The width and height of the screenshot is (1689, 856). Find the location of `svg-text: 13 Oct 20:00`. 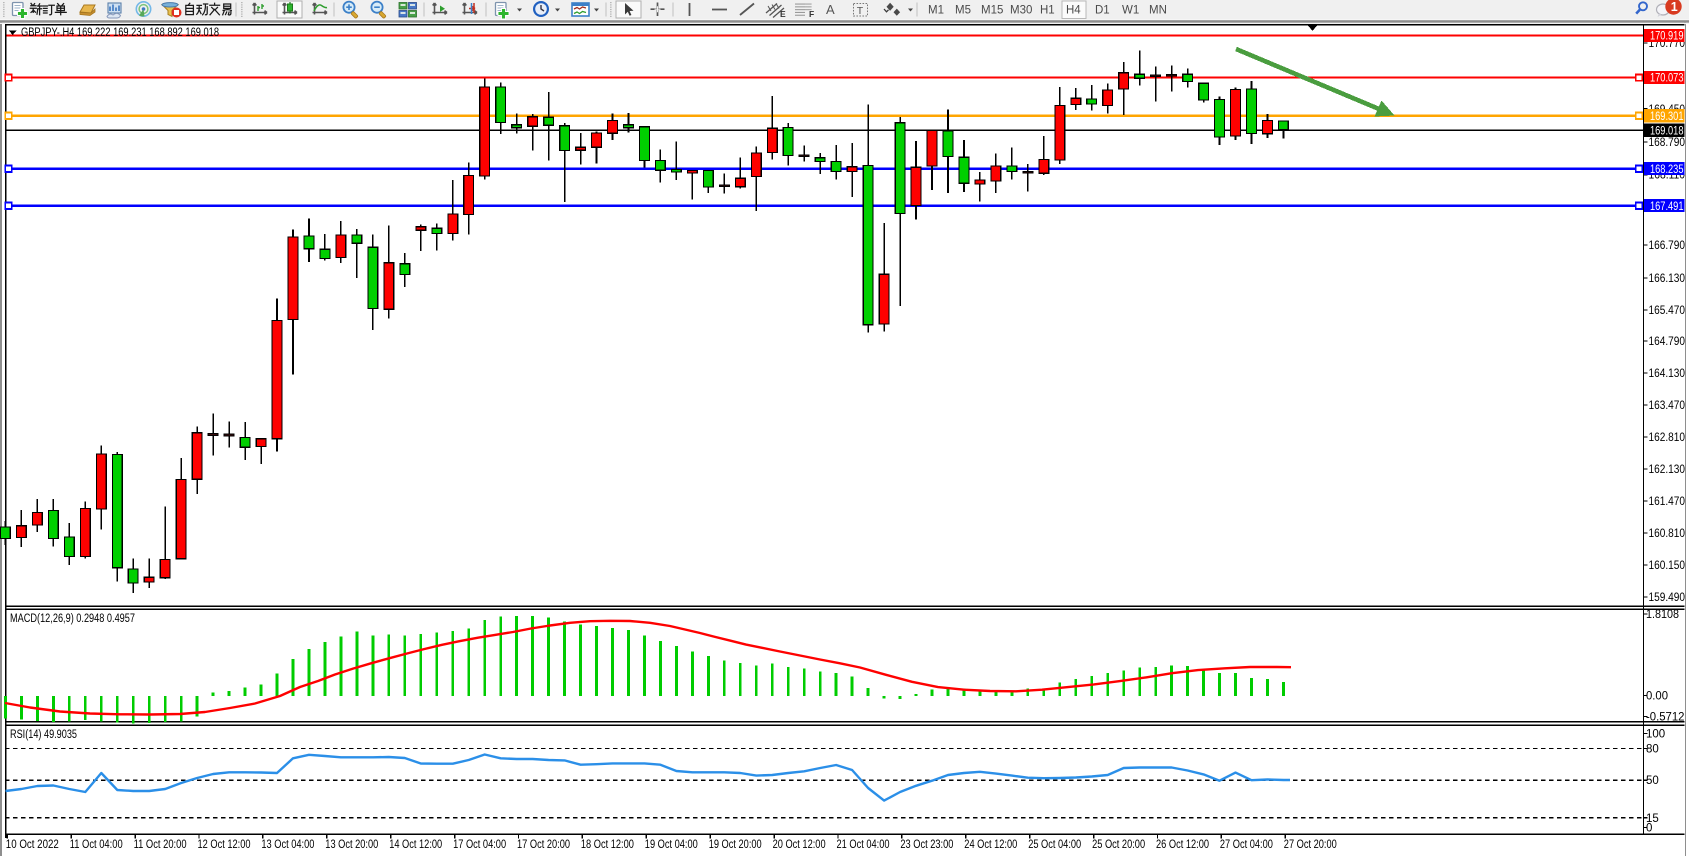

svg-text: 13 Oct 20:00 is located at coordinates (351, 845).